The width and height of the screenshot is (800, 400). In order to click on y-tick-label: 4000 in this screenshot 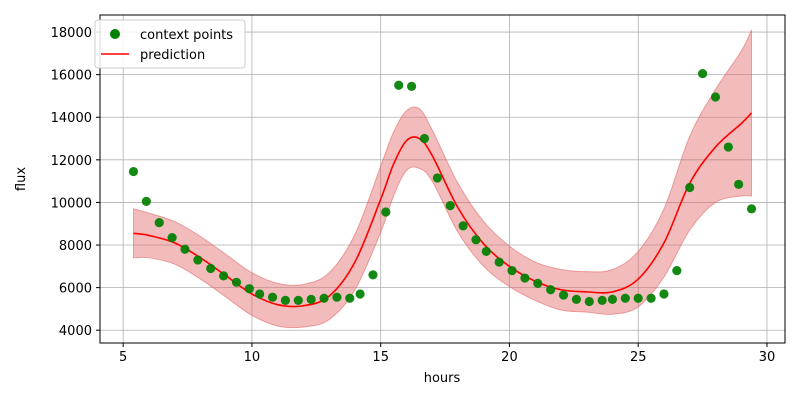, I will do `click(75, 331)`.